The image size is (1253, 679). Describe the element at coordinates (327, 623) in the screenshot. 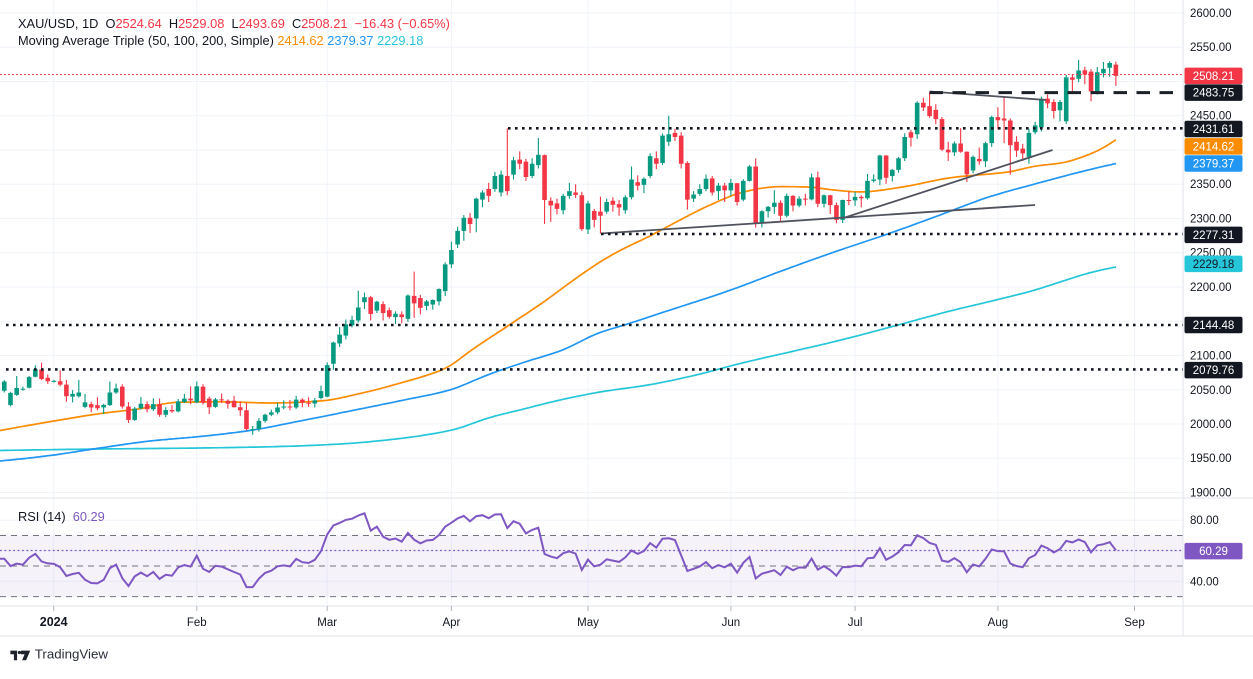

I see `svg-text: Mar` at that location.